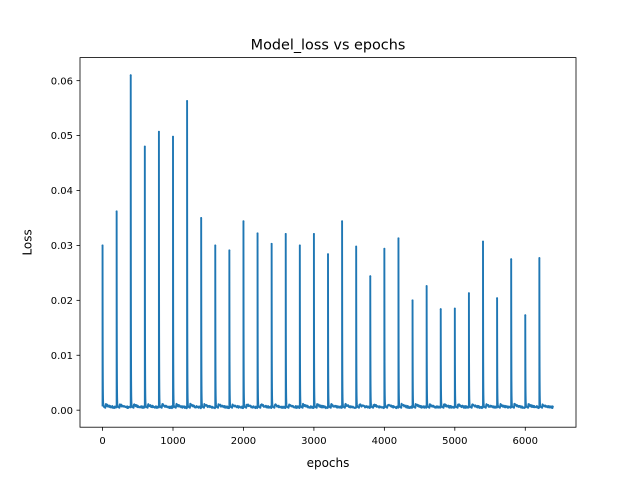 The width and height of the screenshot is (640, 480). What do you see at coordinates (62, 301) in the screenshot?
I see `y-tick-label: 0.02` at bounding box center [62, 301].